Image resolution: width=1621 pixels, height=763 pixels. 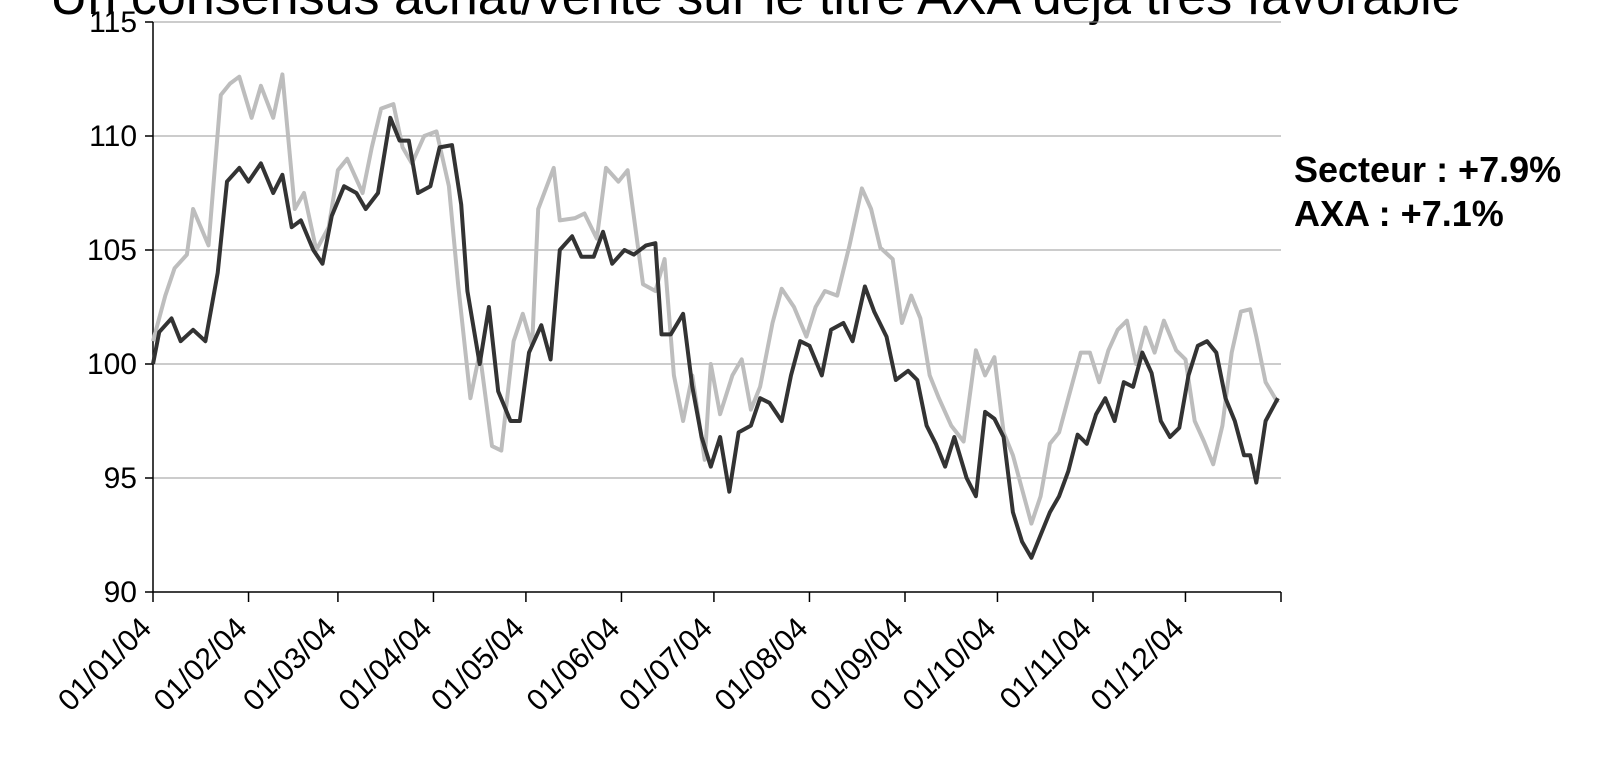 I want to click on x-tick-label: 01/08/04, so click(x=761, y=665).